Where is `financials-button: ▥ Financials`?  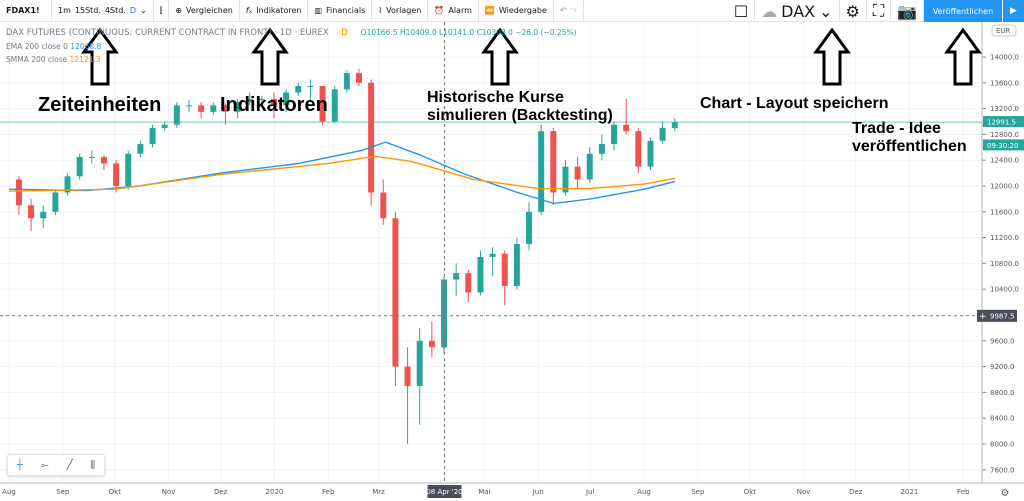 financials-button: ▥ Financials is located at coordinates (340, 10).